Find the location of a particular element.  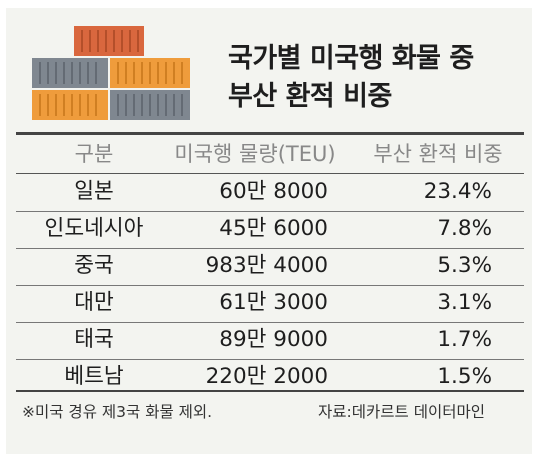

table-row: 인도네시아 45만 6000 7.8% is located at coordinates (270, 229).